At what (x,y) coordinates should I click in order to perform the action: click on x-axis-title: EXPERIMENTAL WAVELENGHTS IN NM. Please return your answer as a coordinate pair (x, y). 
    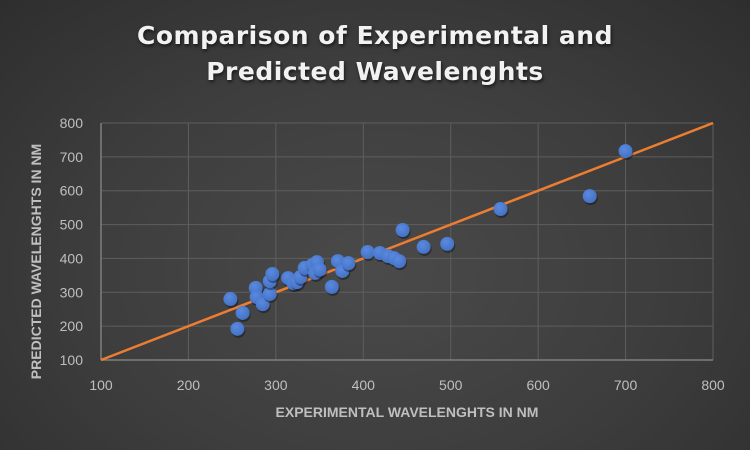
    Looking at the image, I should click on (407, 412).